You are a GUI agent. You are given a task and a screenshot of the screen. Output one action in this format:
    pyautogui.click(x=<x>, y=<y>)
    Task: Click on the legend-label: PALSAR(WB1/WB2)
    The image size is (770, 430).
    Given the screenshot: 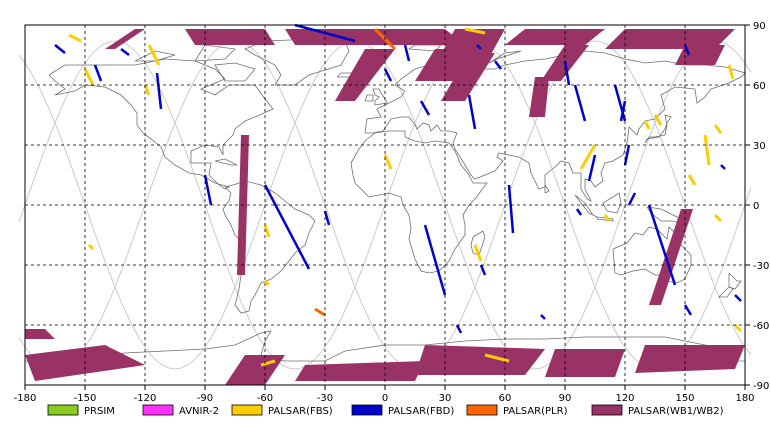 What is the action you would take?
    pyautogui.click(x=676, y=411)
    